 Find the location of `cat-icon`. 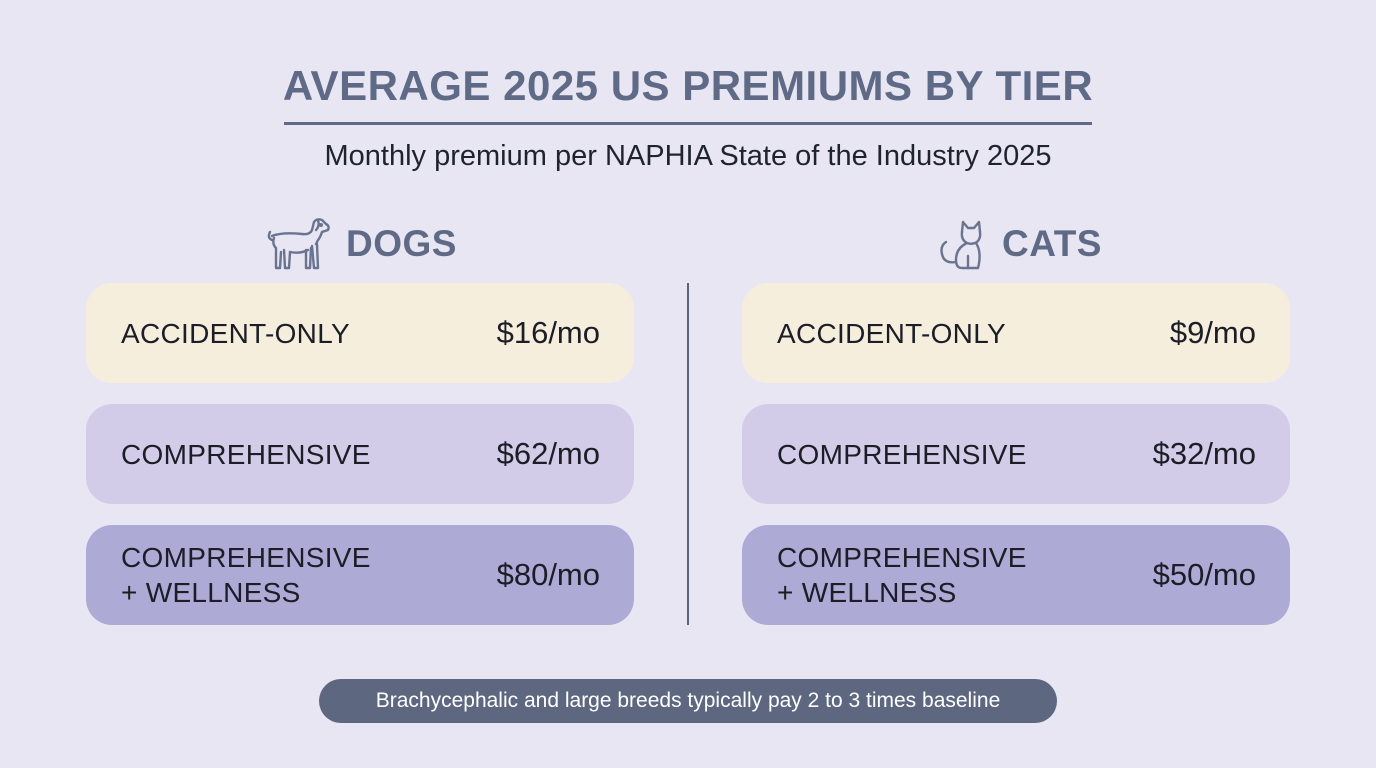

cat-icon is located at coordinates (960, 244).